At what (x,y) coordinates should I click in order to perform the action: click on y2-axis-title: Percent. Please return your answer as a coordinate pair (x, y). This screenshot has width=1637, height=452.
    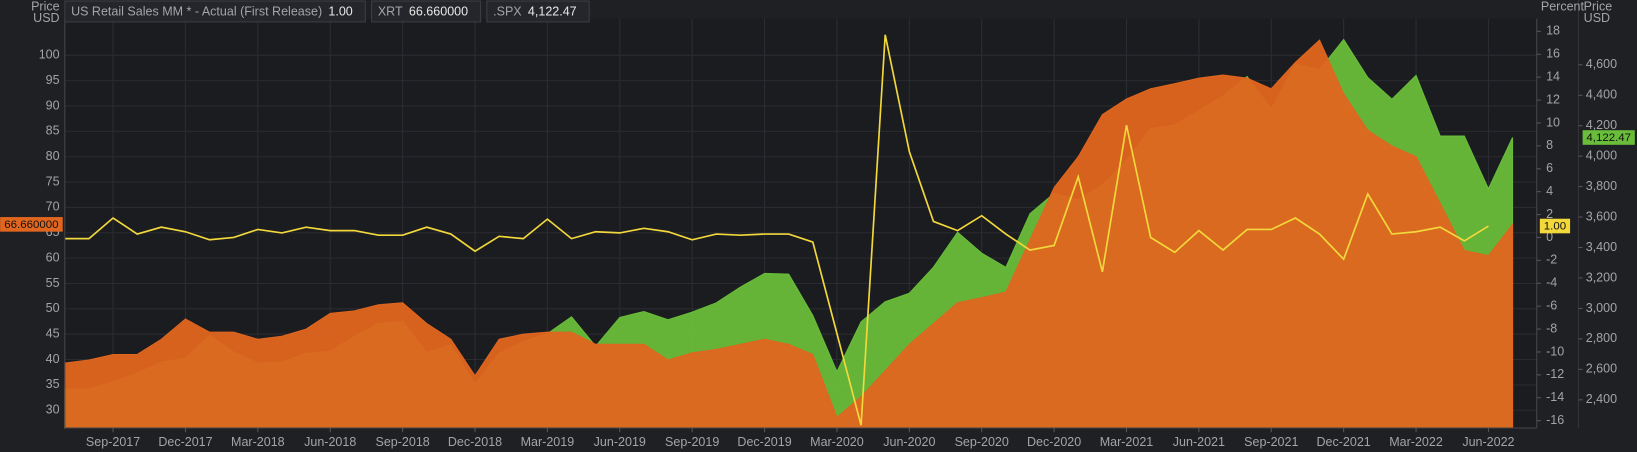
    Looking at the image, I should click on (1563, 7).